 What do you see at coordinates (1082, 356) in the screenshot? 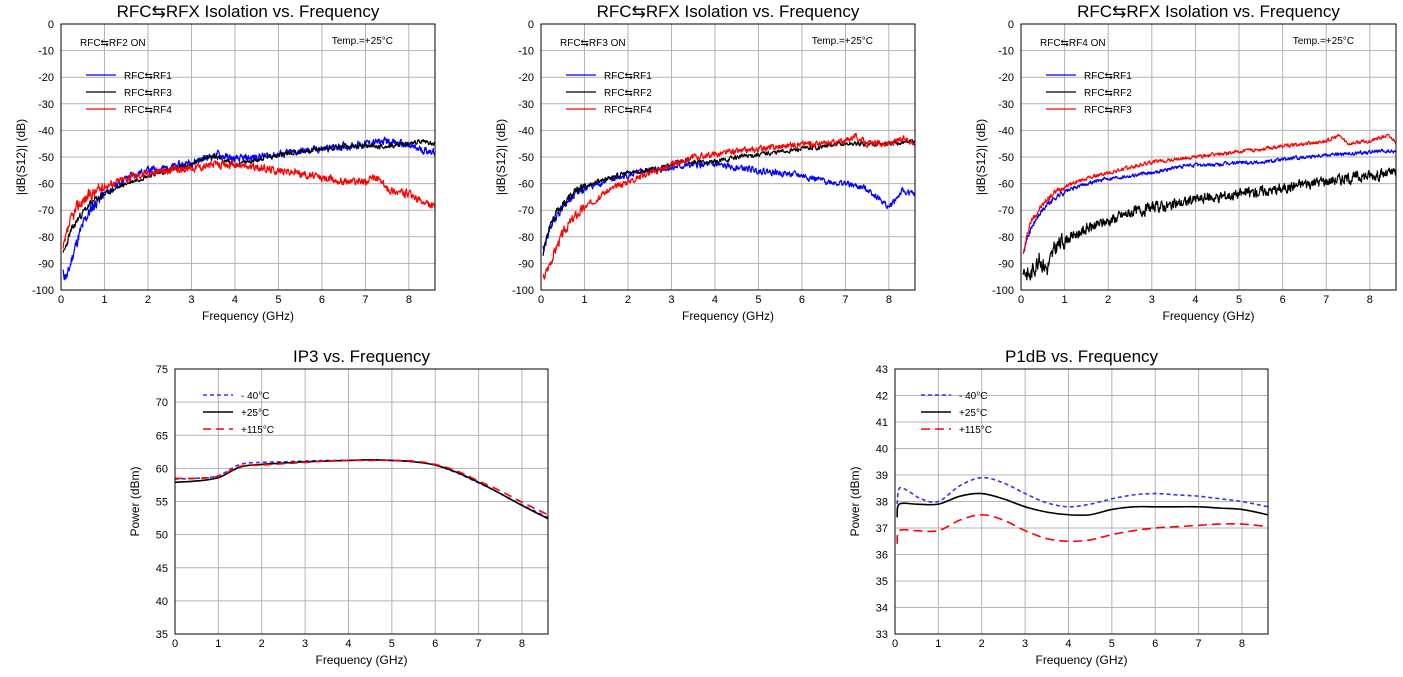
I see `chart-title: P1dB vs. Frequency` at bounding box center [1082, 356].